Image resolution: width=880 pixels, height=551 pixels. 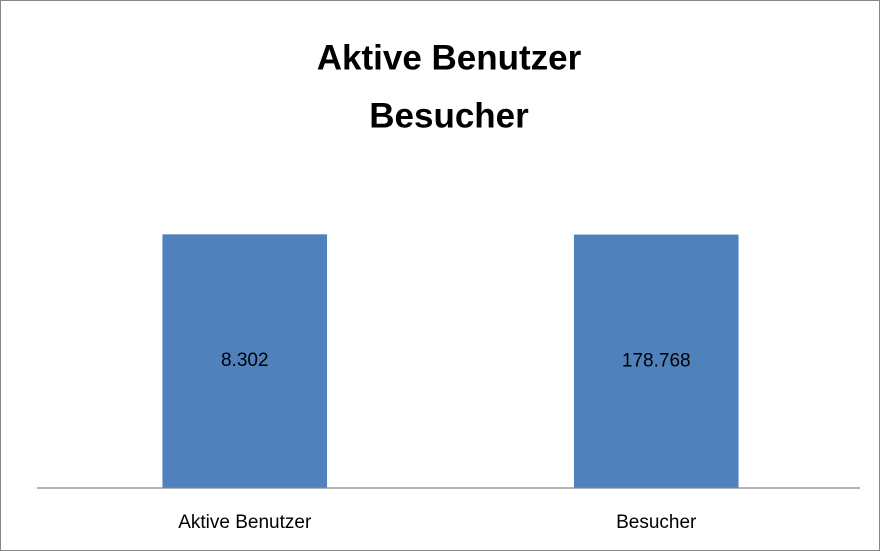 I want to click on data-label: 8.302, so click(x=245, y=360).